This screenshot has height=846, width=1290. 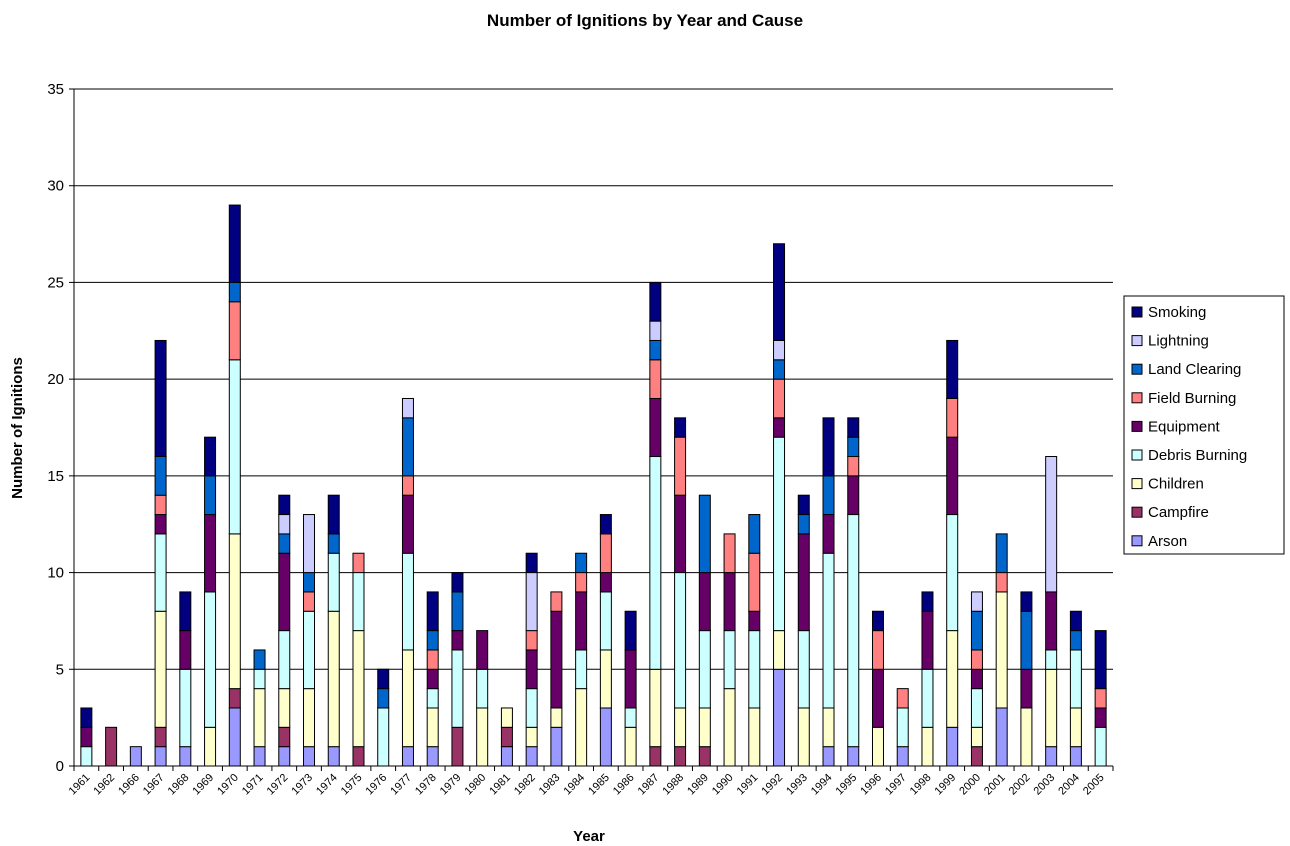 What do you see at coordinates (1069, 785) in the screenshot?
I see `x-tick-label-2004: 2004` at bounding box center [1069, 785].